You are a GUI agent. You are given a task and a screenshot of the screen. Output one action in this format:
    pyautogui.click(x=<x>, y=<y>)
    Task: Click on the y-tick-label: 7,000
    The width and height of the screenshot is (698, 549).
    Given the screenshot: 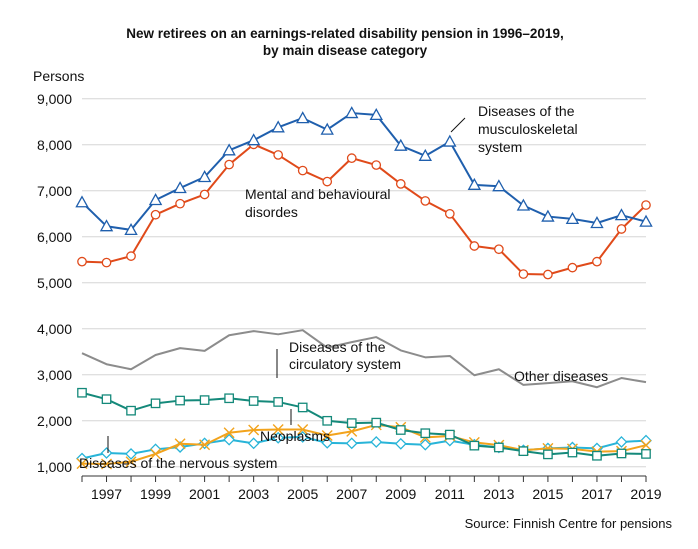 What is the action you would take?
    pyautogui.click(x=54, y=191)
    